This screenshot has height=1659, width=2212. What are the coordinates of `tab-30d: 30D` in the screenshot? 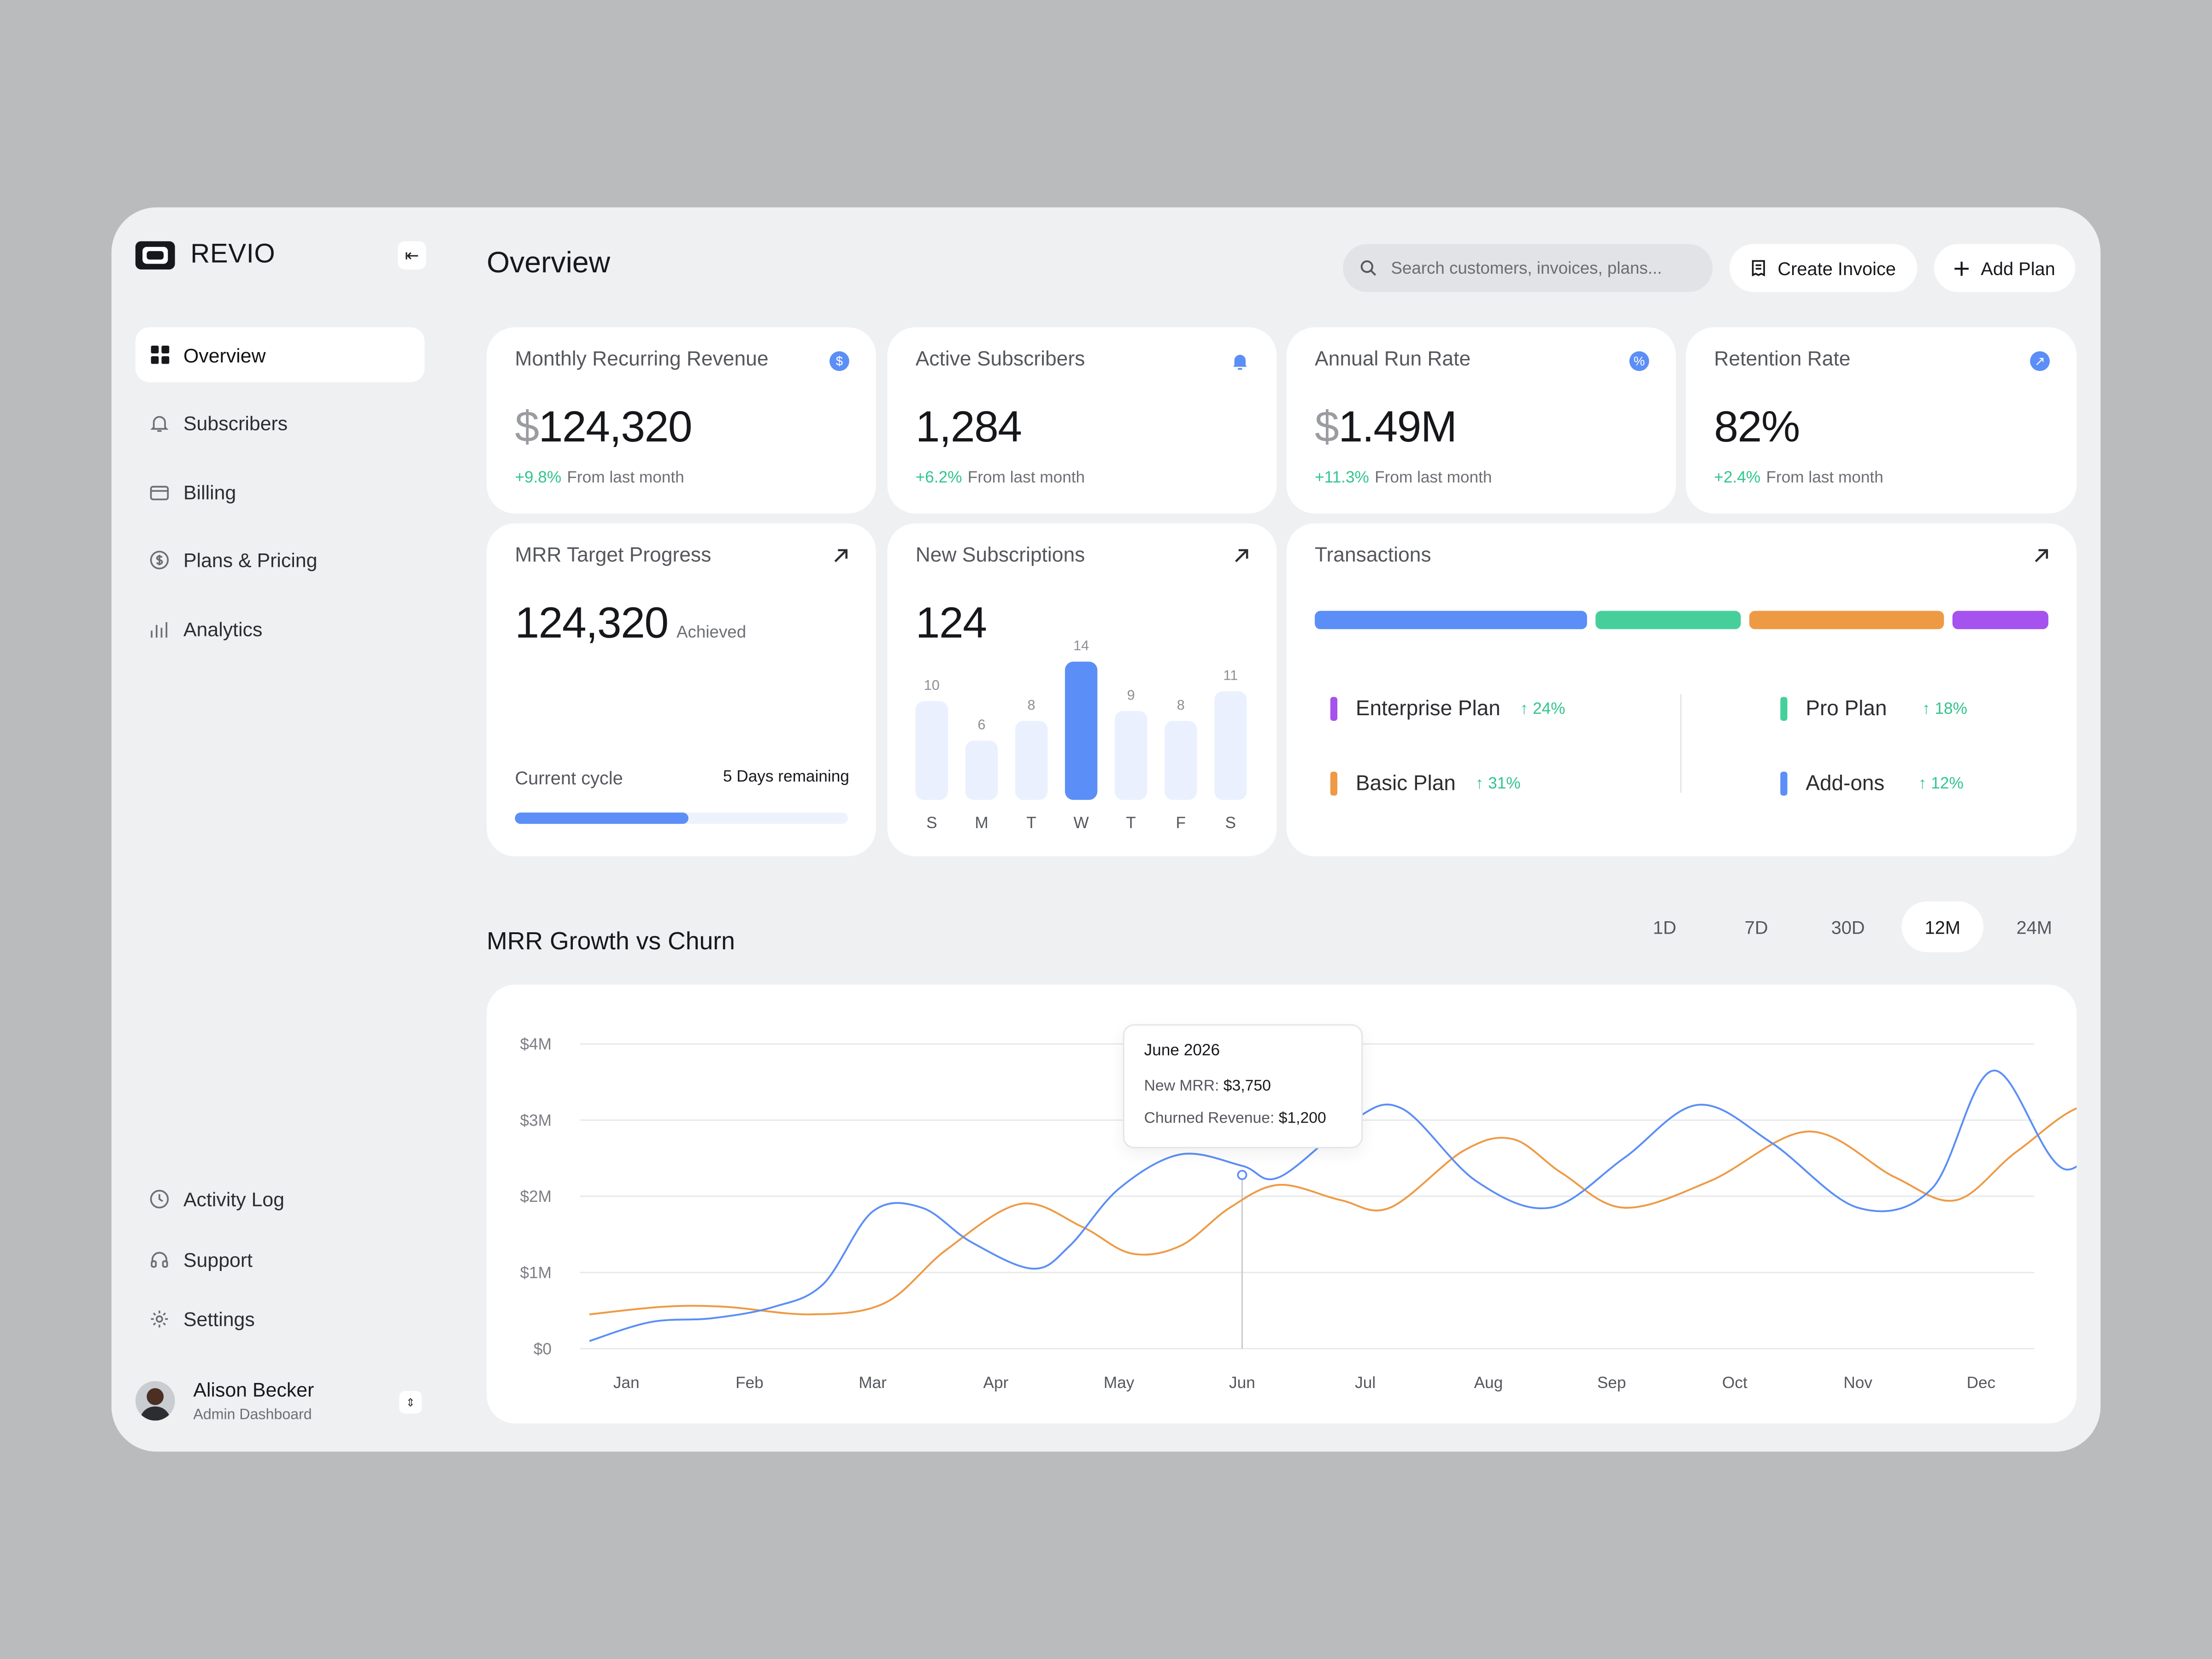 It's located at (1848, 927).